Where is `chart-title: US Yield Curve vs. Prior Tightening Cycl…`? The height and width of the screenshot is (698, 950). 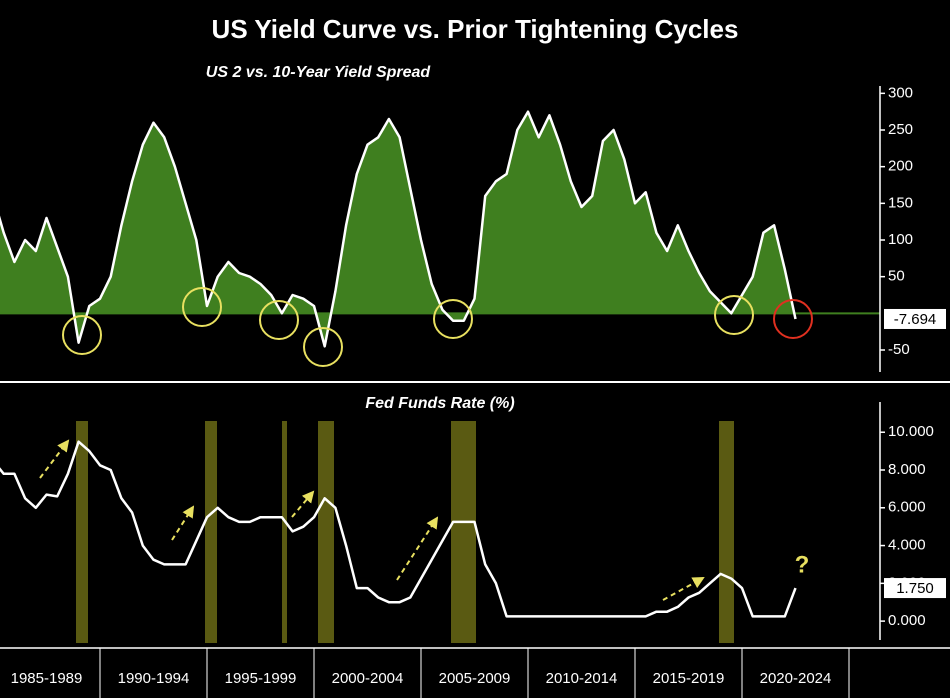
chart-title: US Yield Curve vs. Prior Tightening Cycl… is located at coordinates (475, 29).